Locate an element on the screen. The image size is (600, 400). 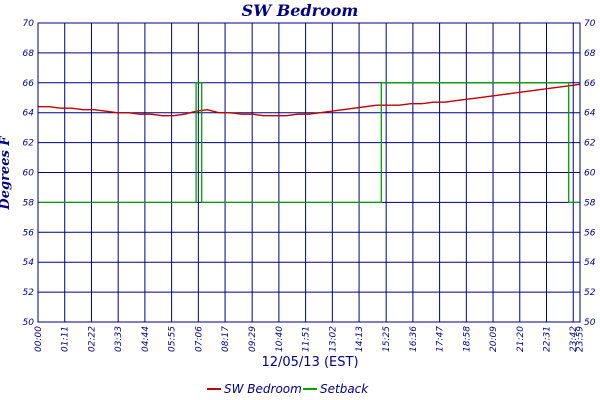
y-tick-label-right: 54 is located at coordinates (590, 263).